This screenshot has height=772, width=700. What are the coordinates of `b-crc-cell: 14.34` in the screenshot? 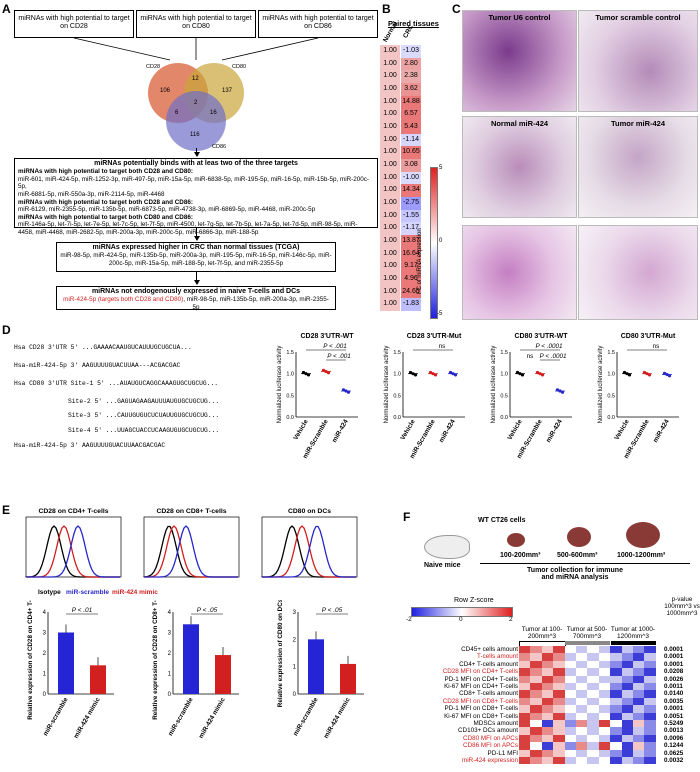 It's located at (411, 190).